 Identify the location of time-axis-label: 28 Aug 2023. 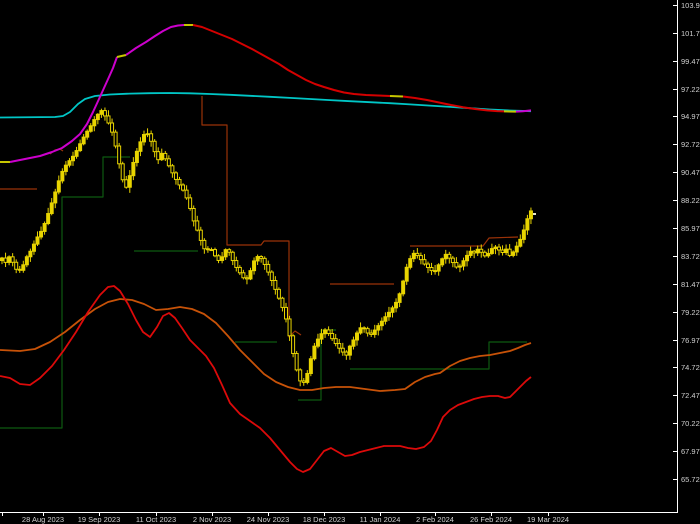
(43, 519).